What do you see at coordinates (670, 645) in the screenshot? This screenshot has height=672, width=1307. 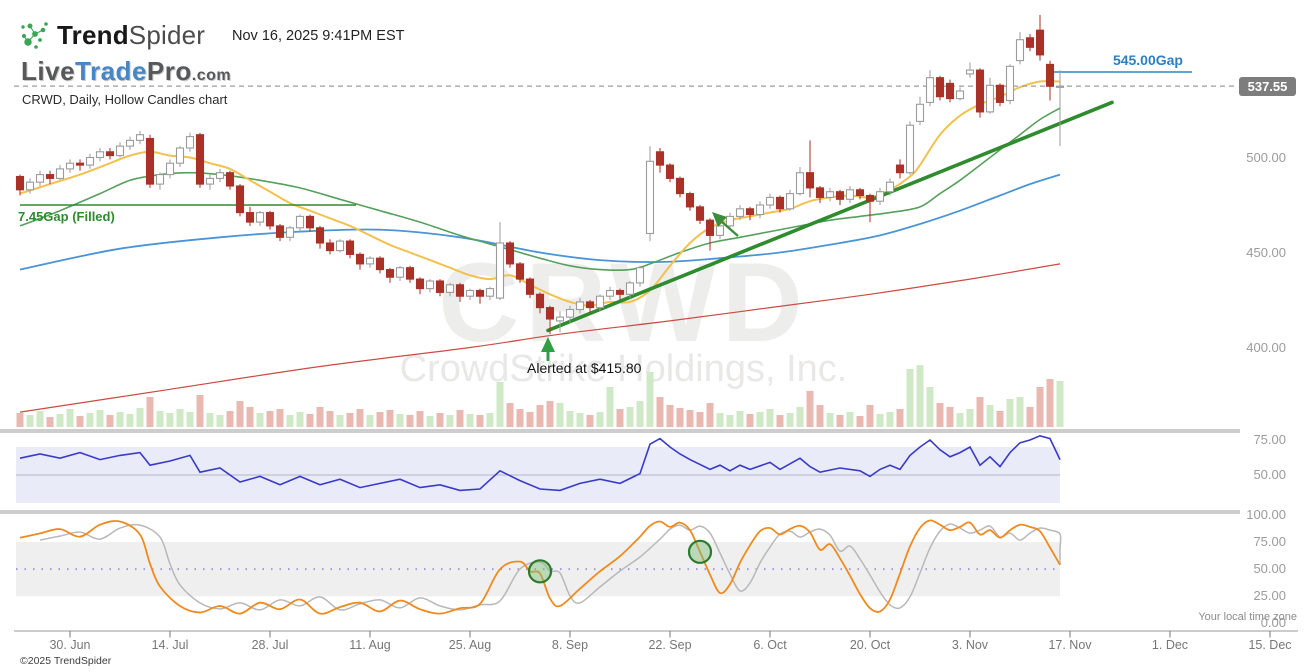 I see `x-axis-label: 22. Sep` at bounding box center [670, 645].